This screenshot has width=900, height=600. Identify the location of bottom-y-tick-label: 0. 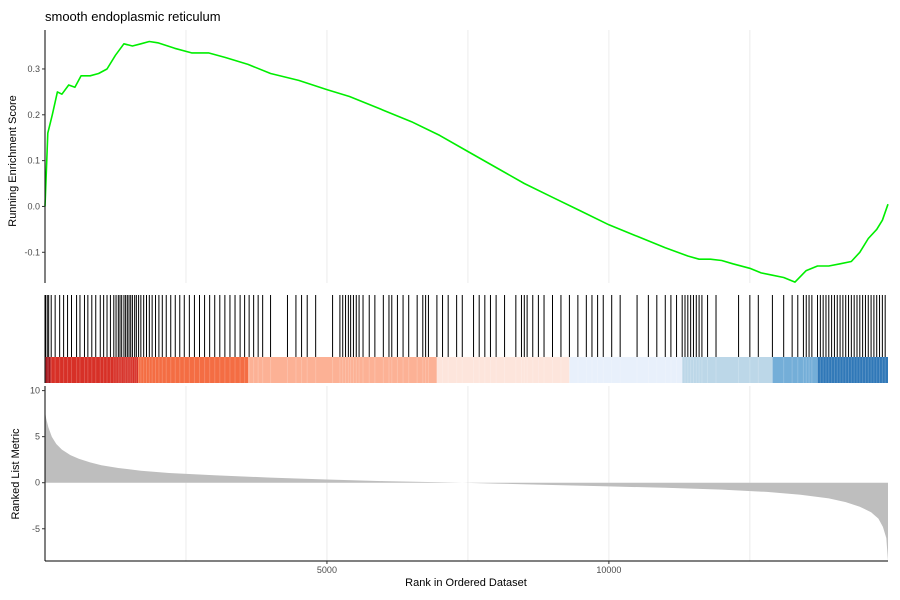
(37, 483).